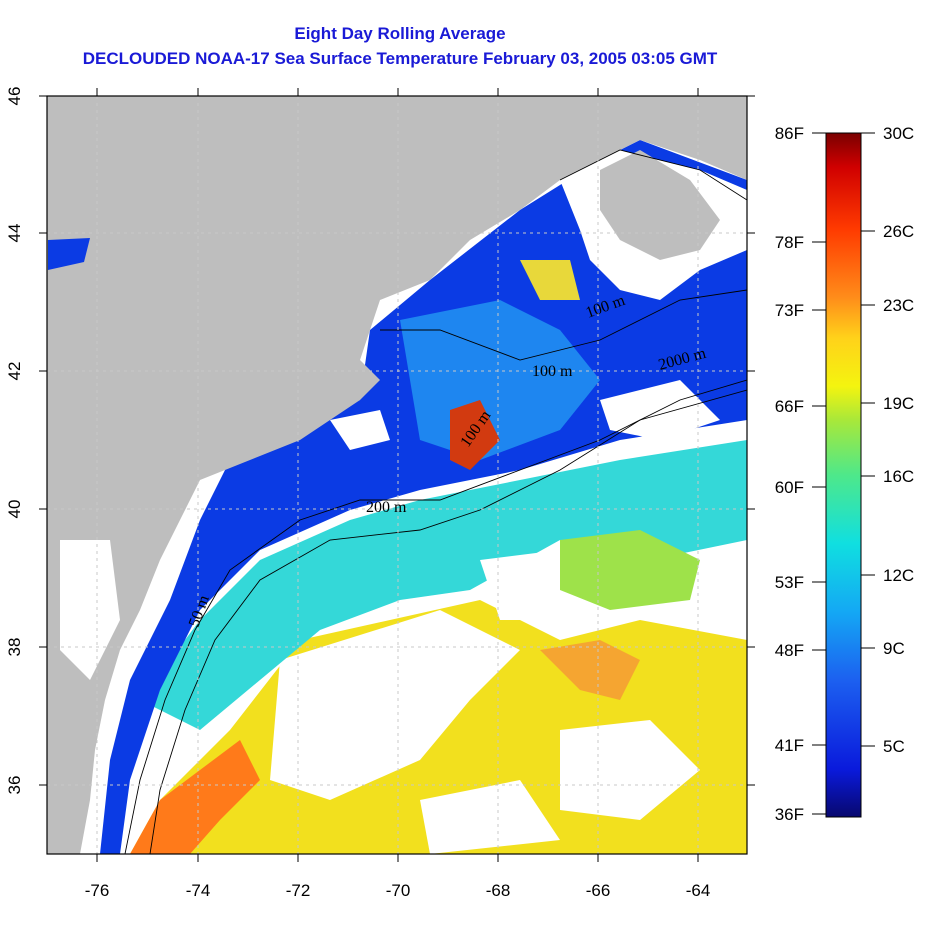 This screenshot has width=950, height=950. What do you see at coordinates (97, 890) in the screenshot?
I see `x-tick-label: -76` at bounding box center [97, 890].